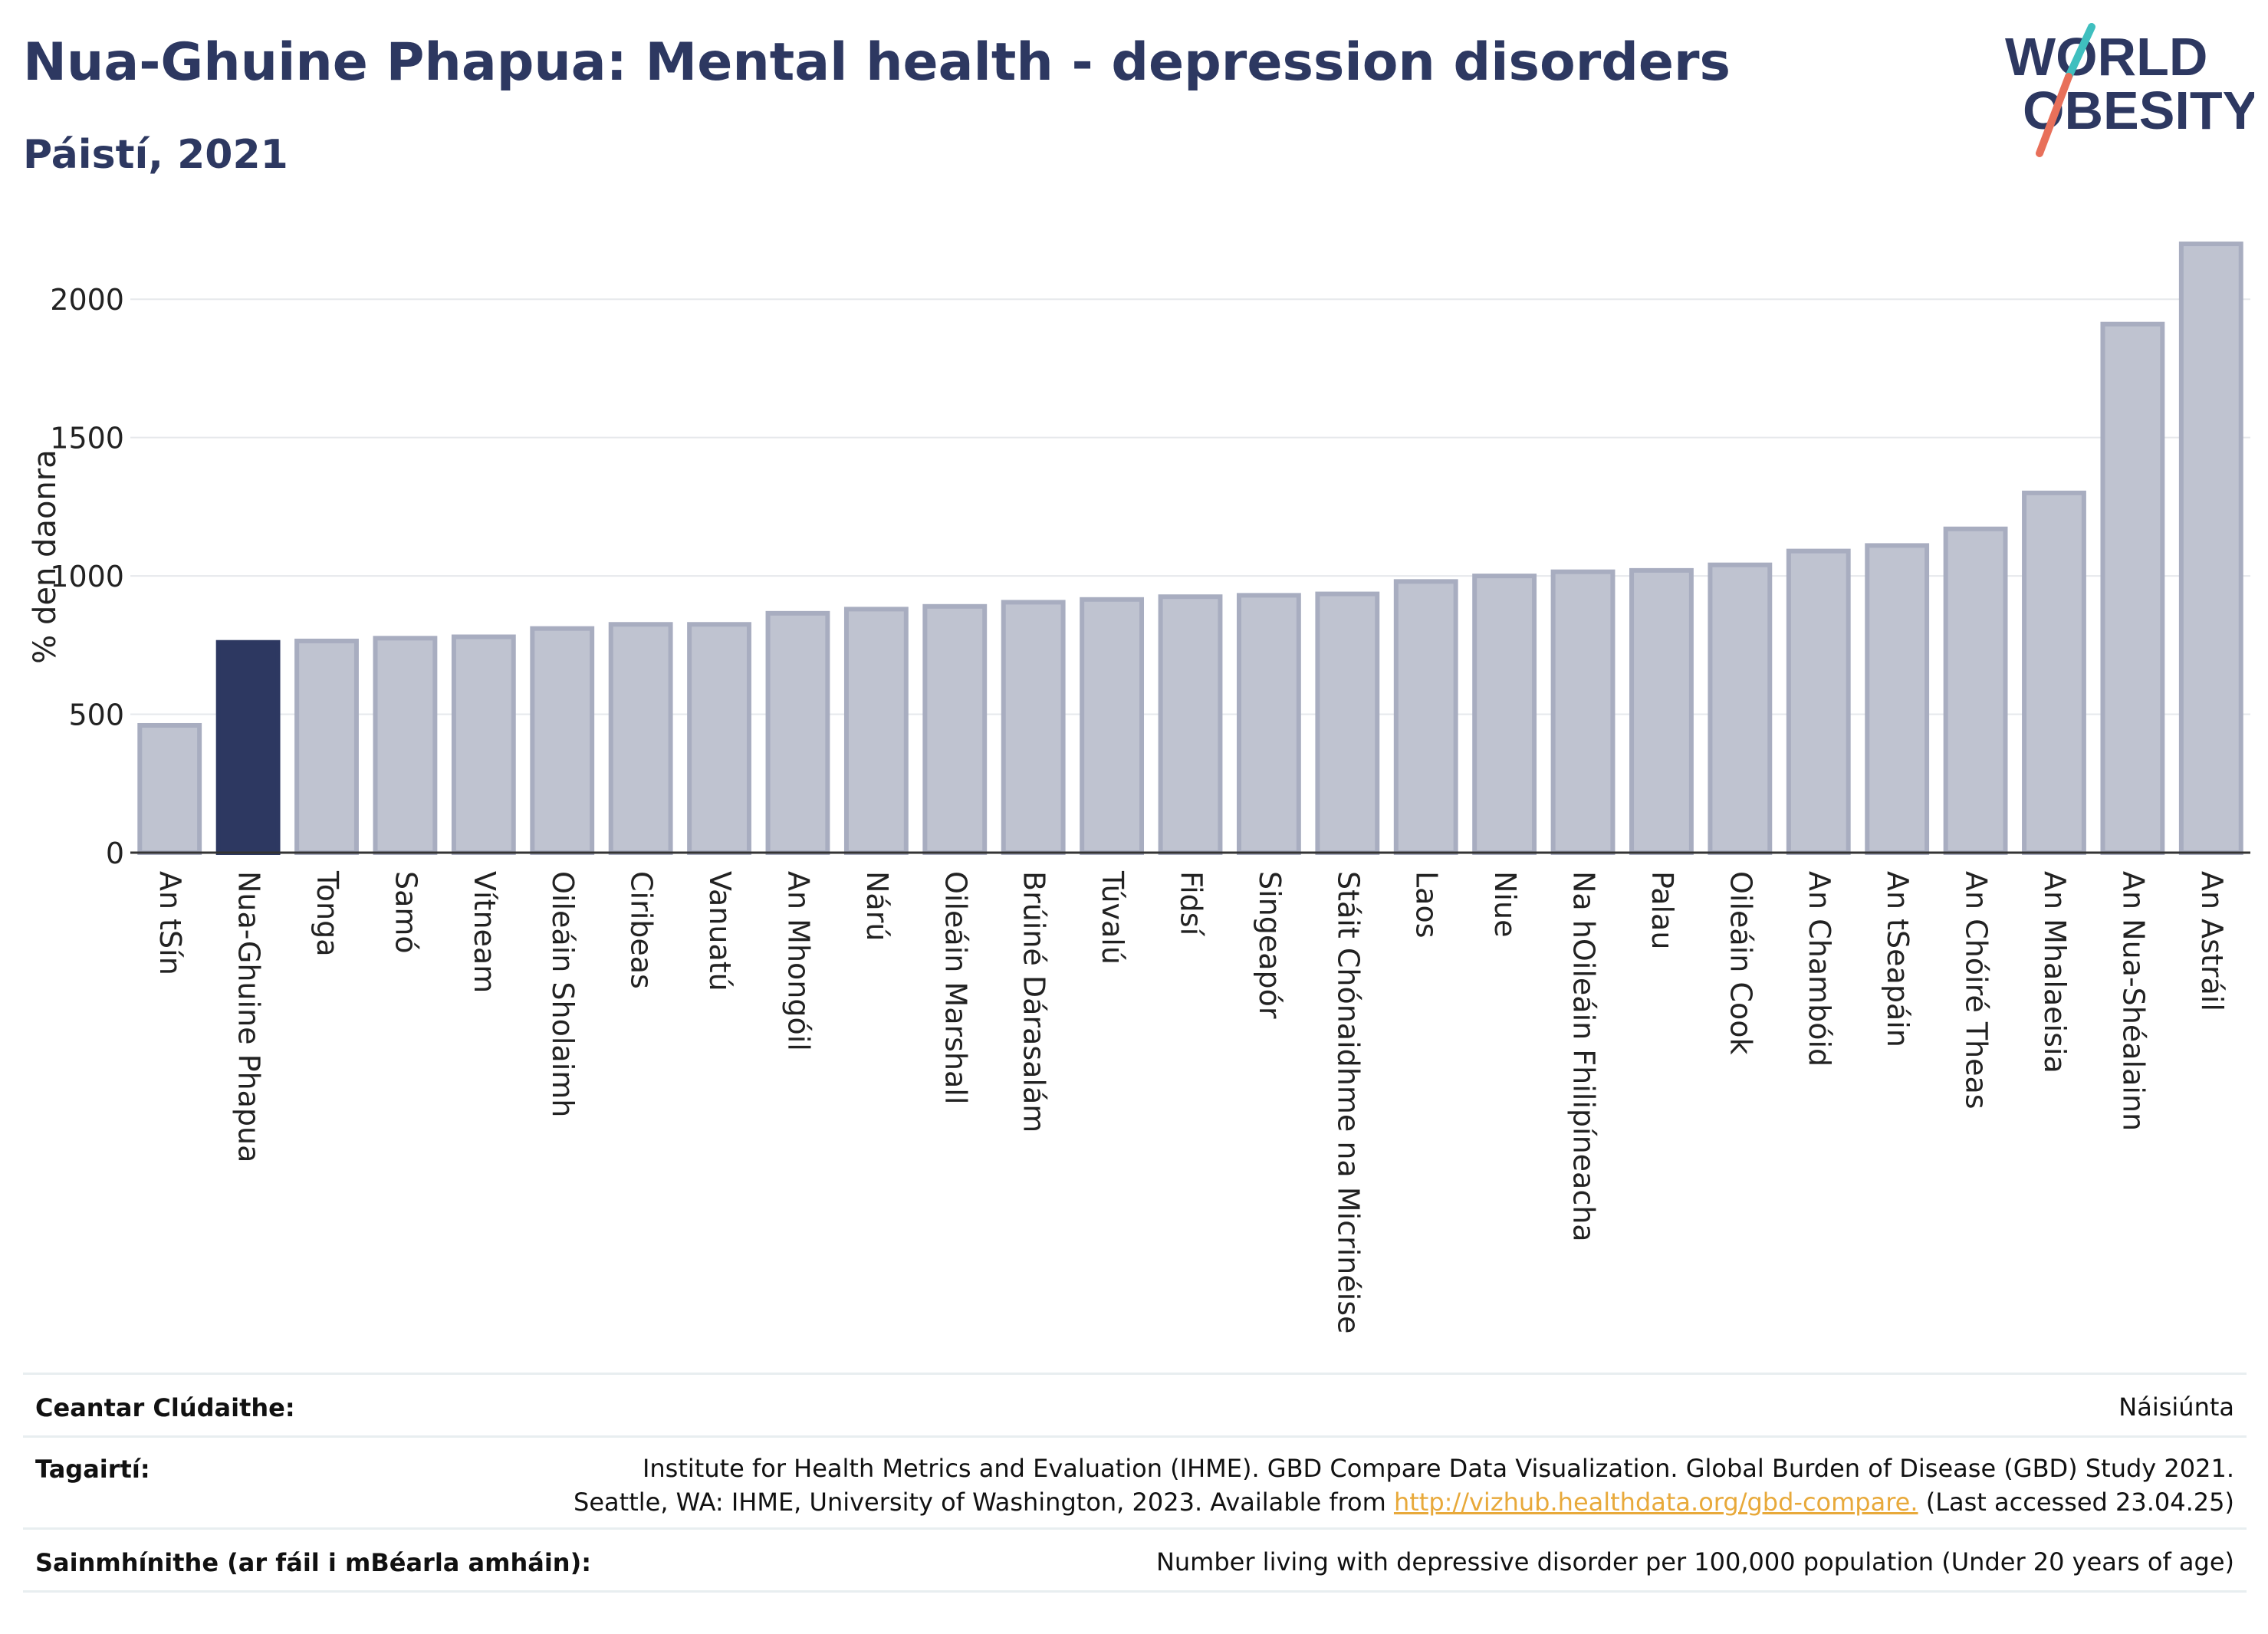  Describe the element at coordinates (1977, 991) in the screenshot. I see `x-tick-label: An Chóiré Theas` at that location.